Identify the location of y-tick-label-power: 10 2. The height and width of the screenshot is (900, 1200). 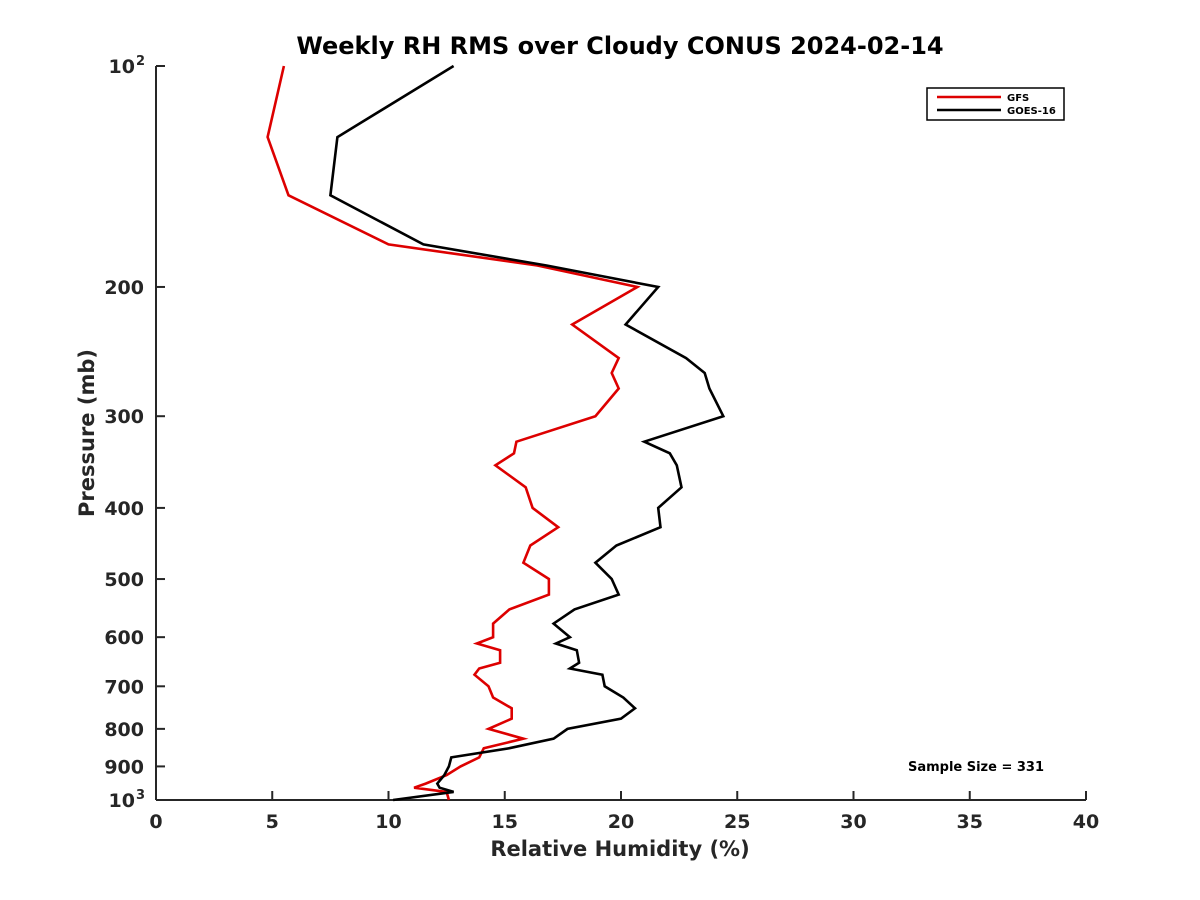
(127, 66).